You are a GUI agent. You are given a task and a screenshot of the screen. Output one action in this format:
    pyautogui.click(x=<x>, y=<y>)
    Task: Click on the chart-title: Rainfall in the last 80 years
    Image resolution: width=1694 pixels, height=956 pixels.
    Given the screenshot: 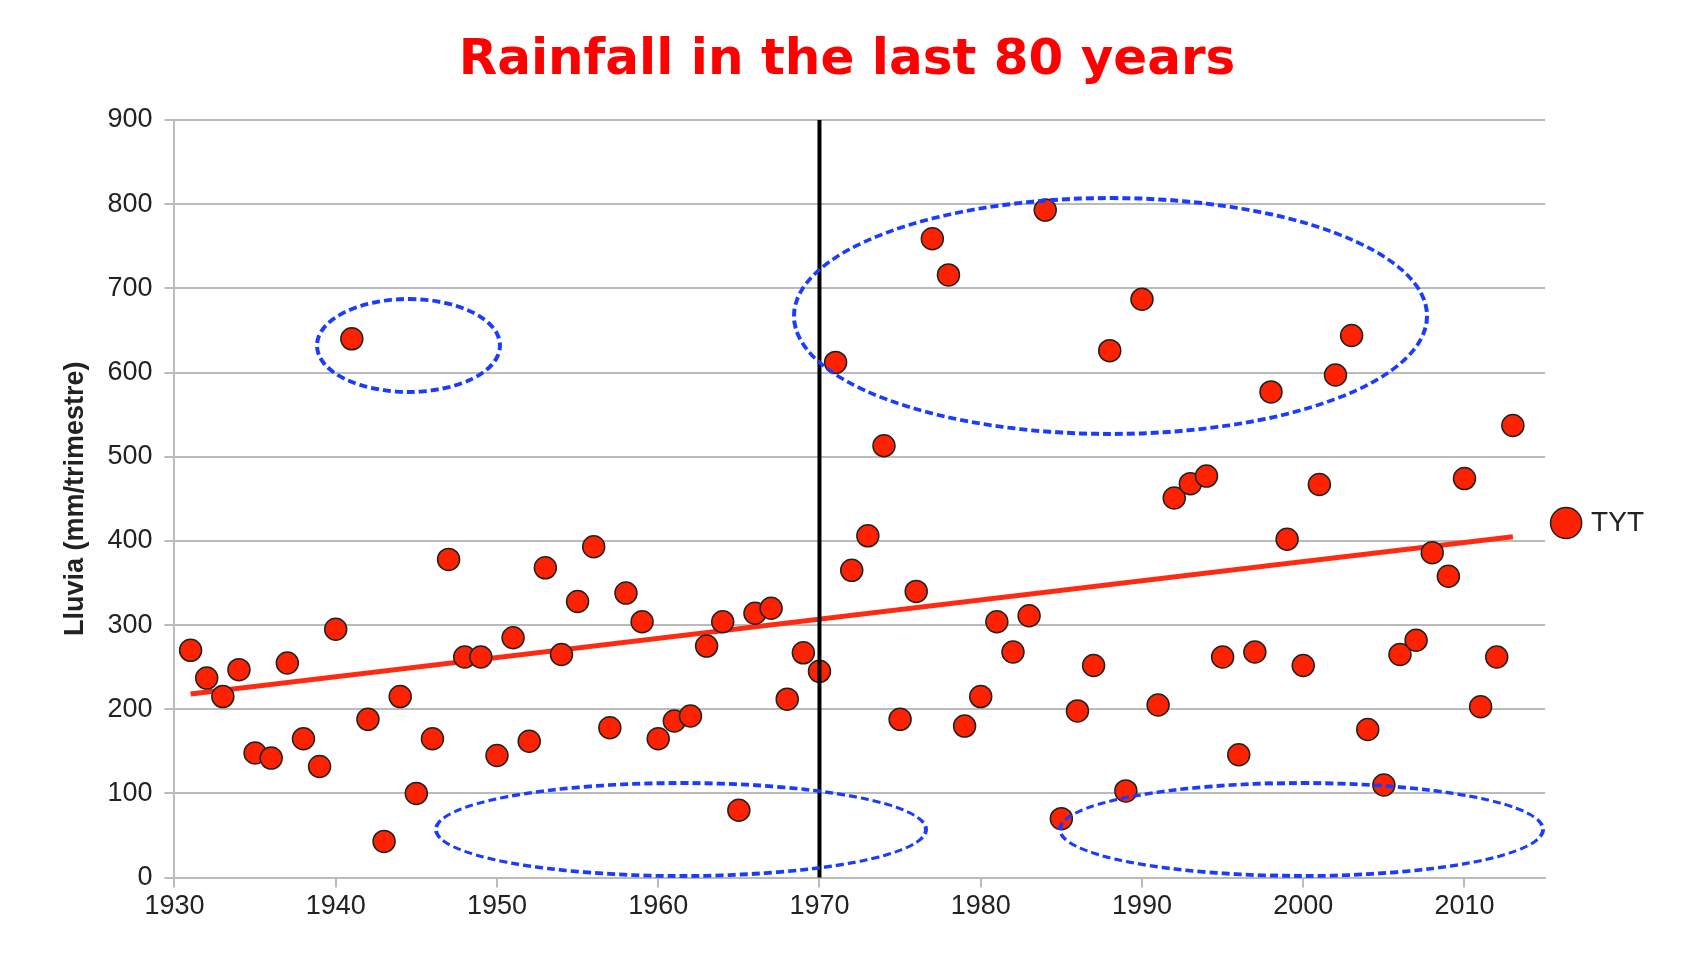 What is the action you would take?
    pyautogui.click(x=847, y=57)
    